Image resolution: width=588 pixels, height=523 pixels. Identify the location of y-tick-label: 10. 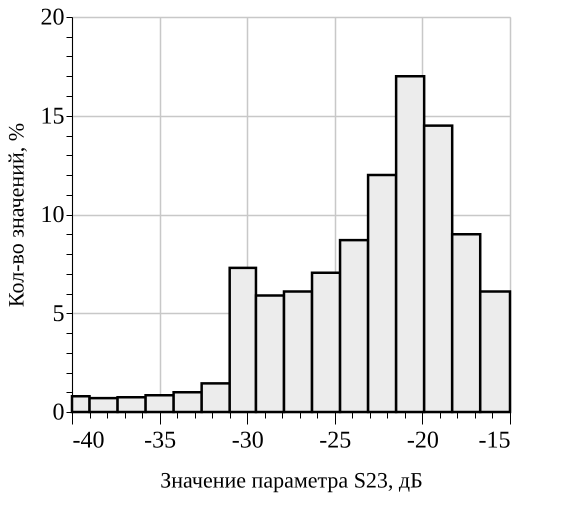
(52, 215).